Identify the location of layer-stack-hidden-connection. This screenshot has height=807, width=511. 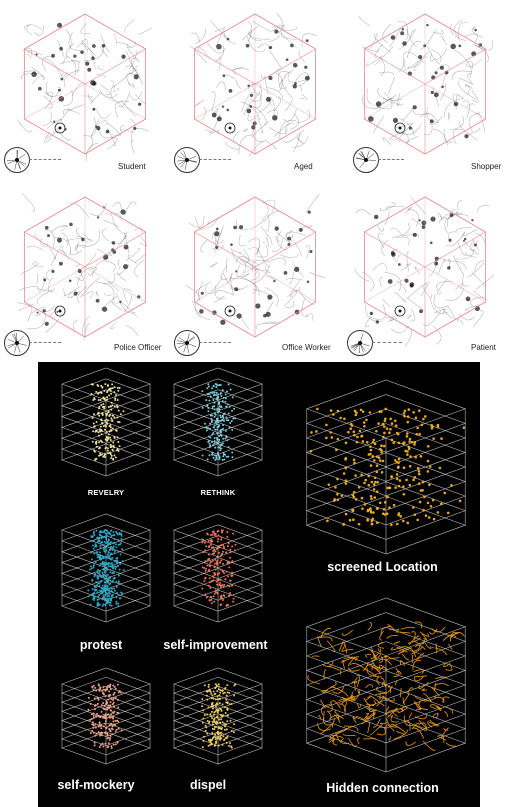
(386, 685).